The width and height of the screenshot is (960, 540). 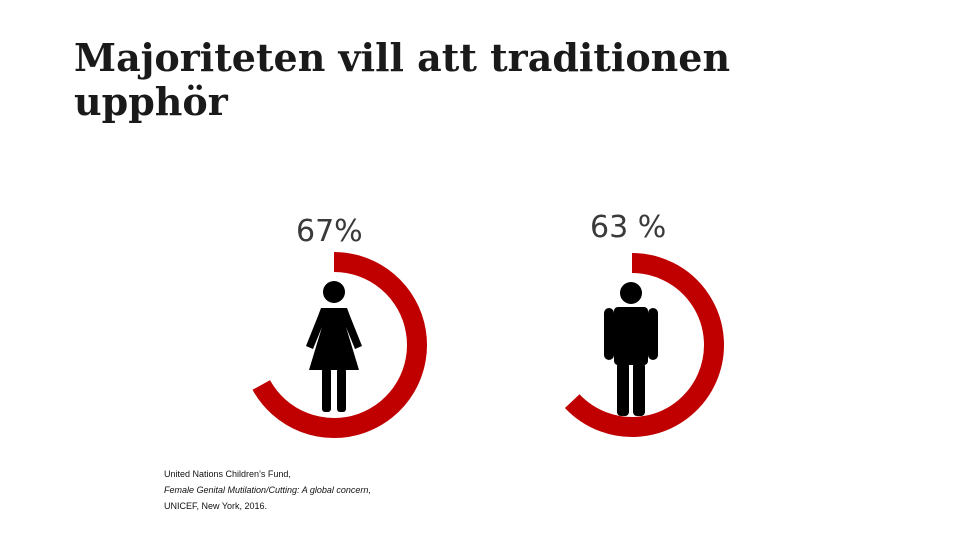 What do you see at coordinates (227, 474) in the screenshot?
I see `source-line-1: United Nations Children’s Fund,` at bounding box center [227, 474].